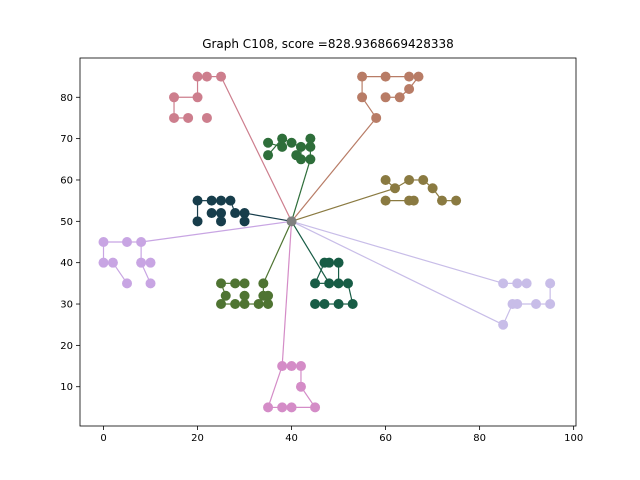  Describe the element at coordinates (66, 387) in the screenshot. I see `y-tick-label: 10` at that location.